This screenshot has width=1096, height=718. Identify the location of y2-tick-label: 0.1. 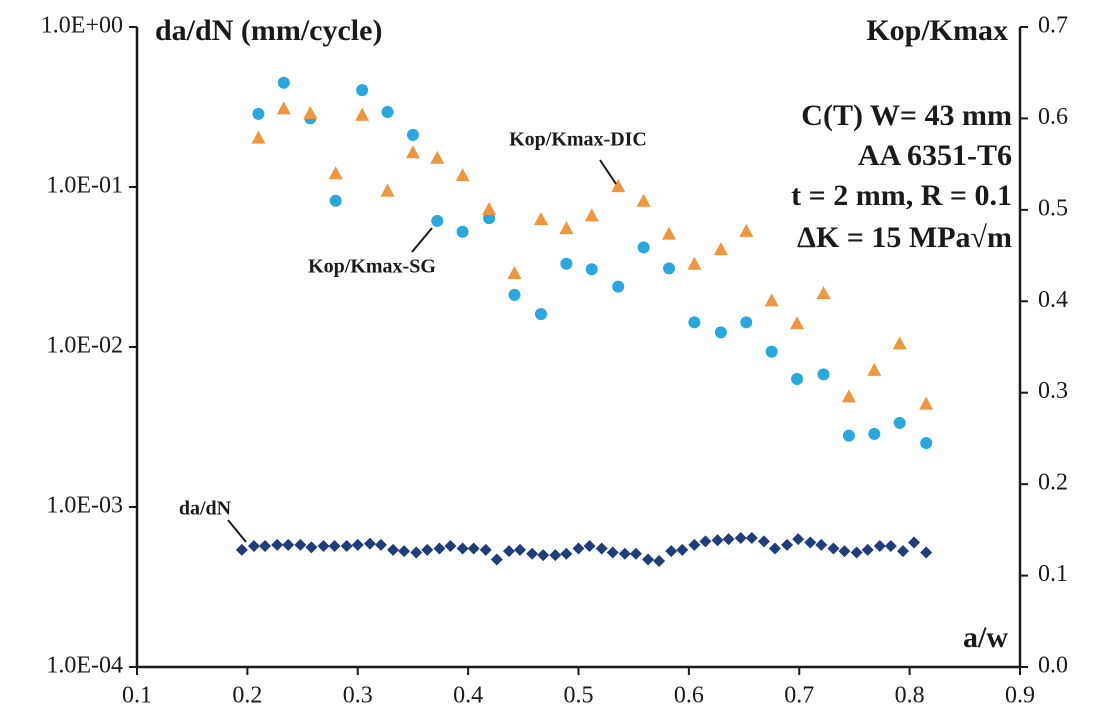
(1053, 574).